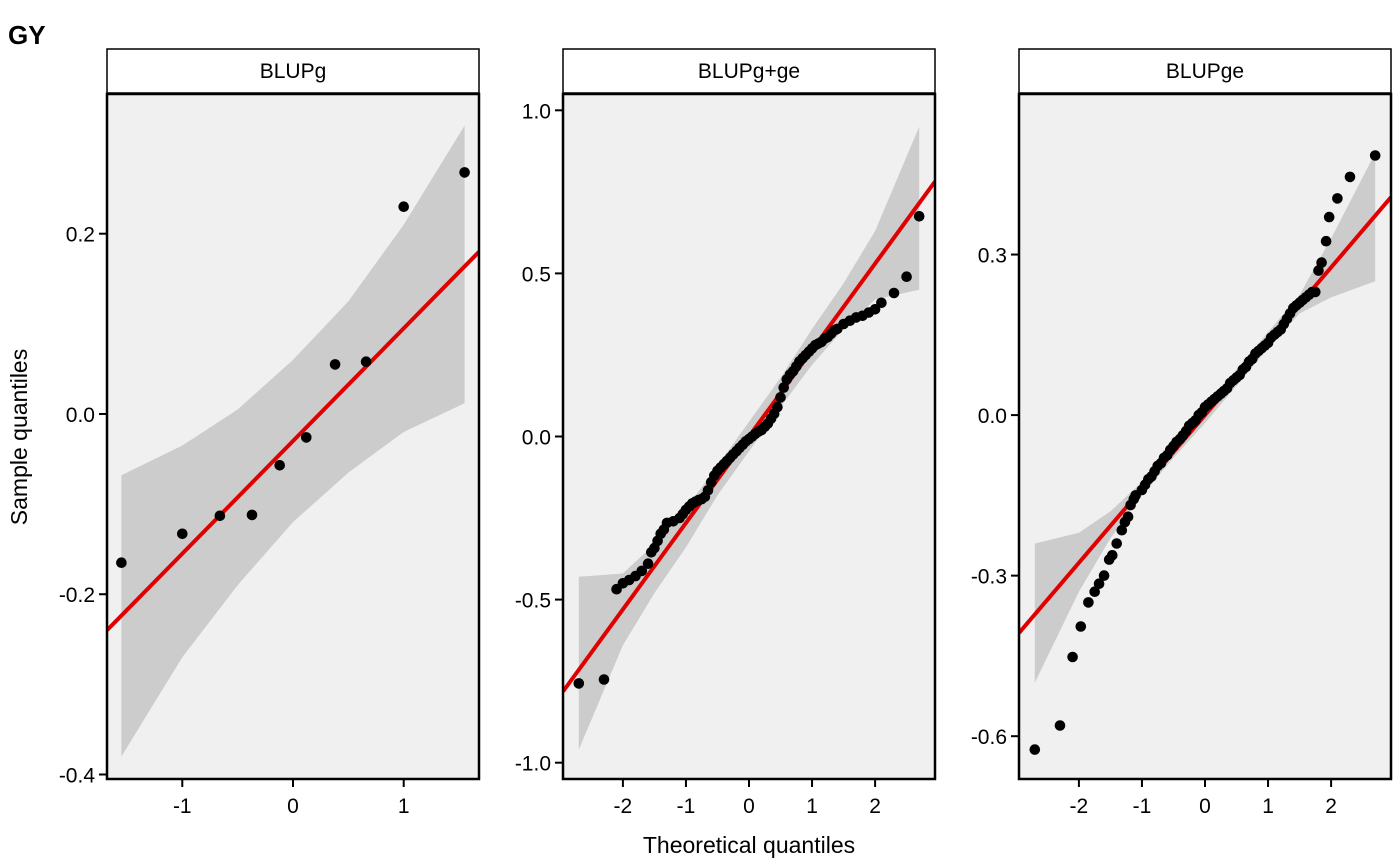  Describe the element at coordinates (19, 437) in the screenshot. I see `y-axis-title: Sample quantiles` at that location.